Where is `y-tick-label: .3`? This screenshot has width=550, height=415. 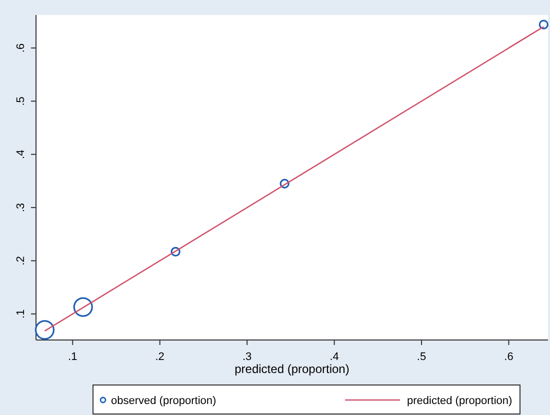 y-tick-label: .3 is located at coordinates (21, 207).